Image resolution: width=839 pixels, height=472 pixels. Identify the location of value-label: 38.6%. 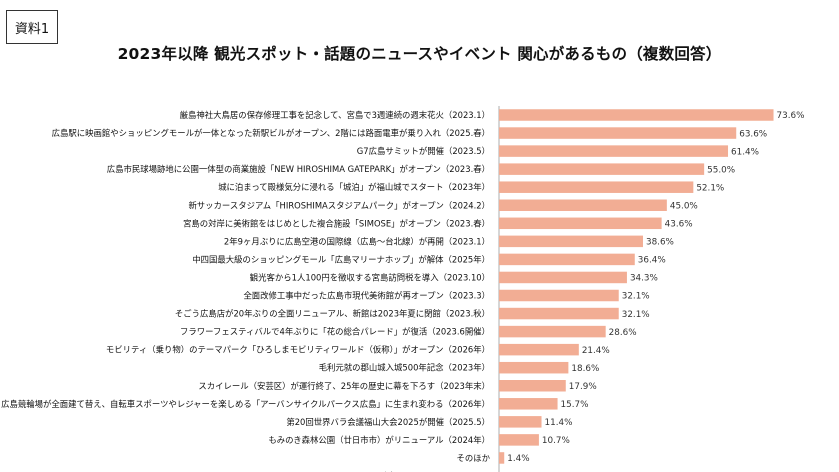
(660, 243).